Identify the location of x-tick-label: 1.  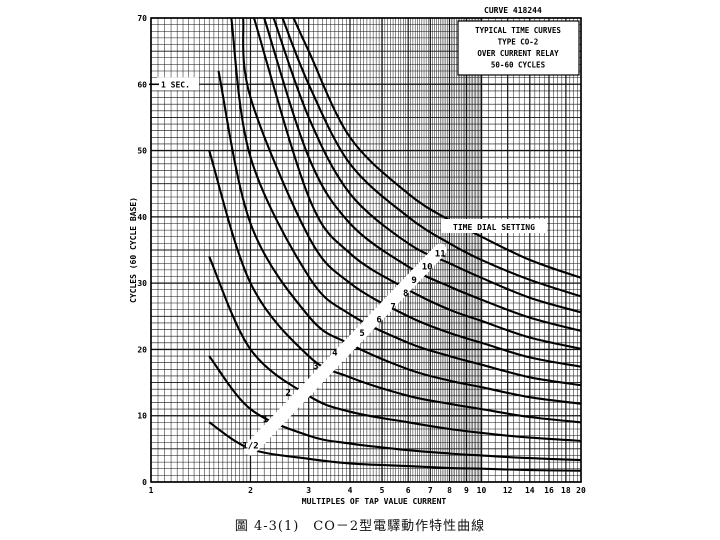
(151, 490).